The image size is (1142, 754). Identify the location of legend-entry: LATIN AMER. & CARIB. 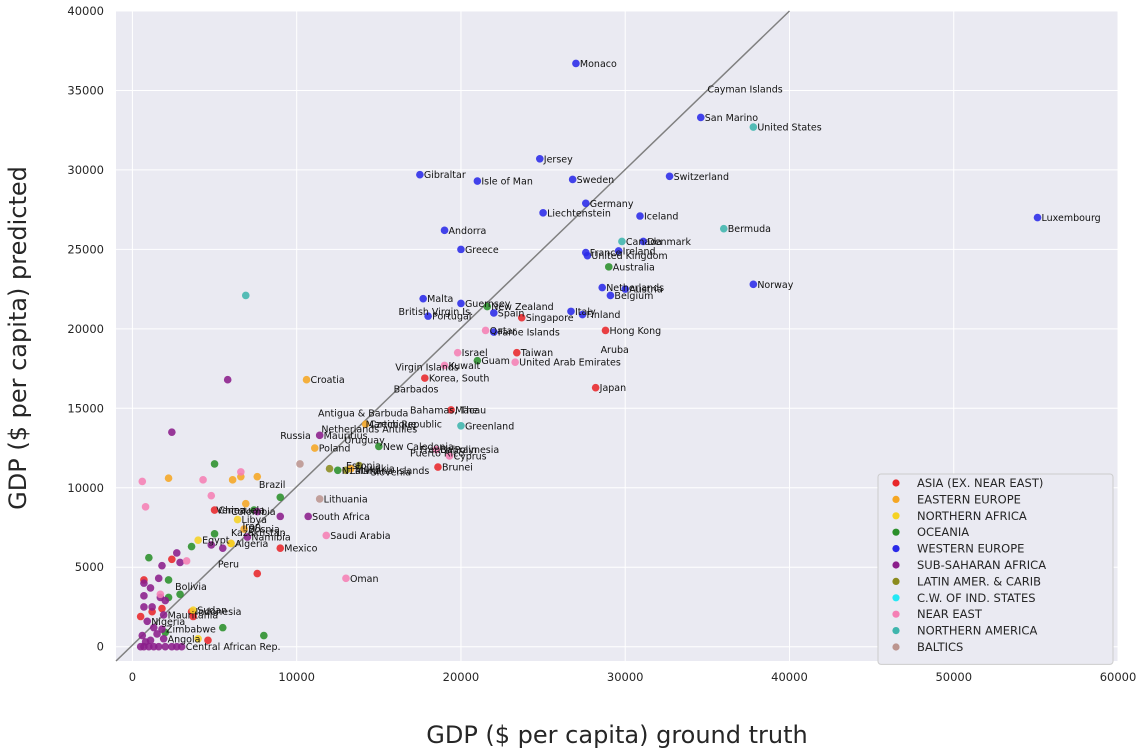
(979, 581).